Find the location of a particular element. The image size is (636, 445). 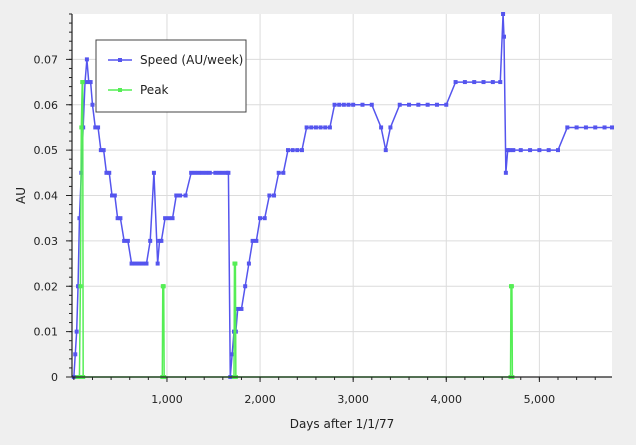

y-tick-label: 0.07 is located at coordinates (46, 59).